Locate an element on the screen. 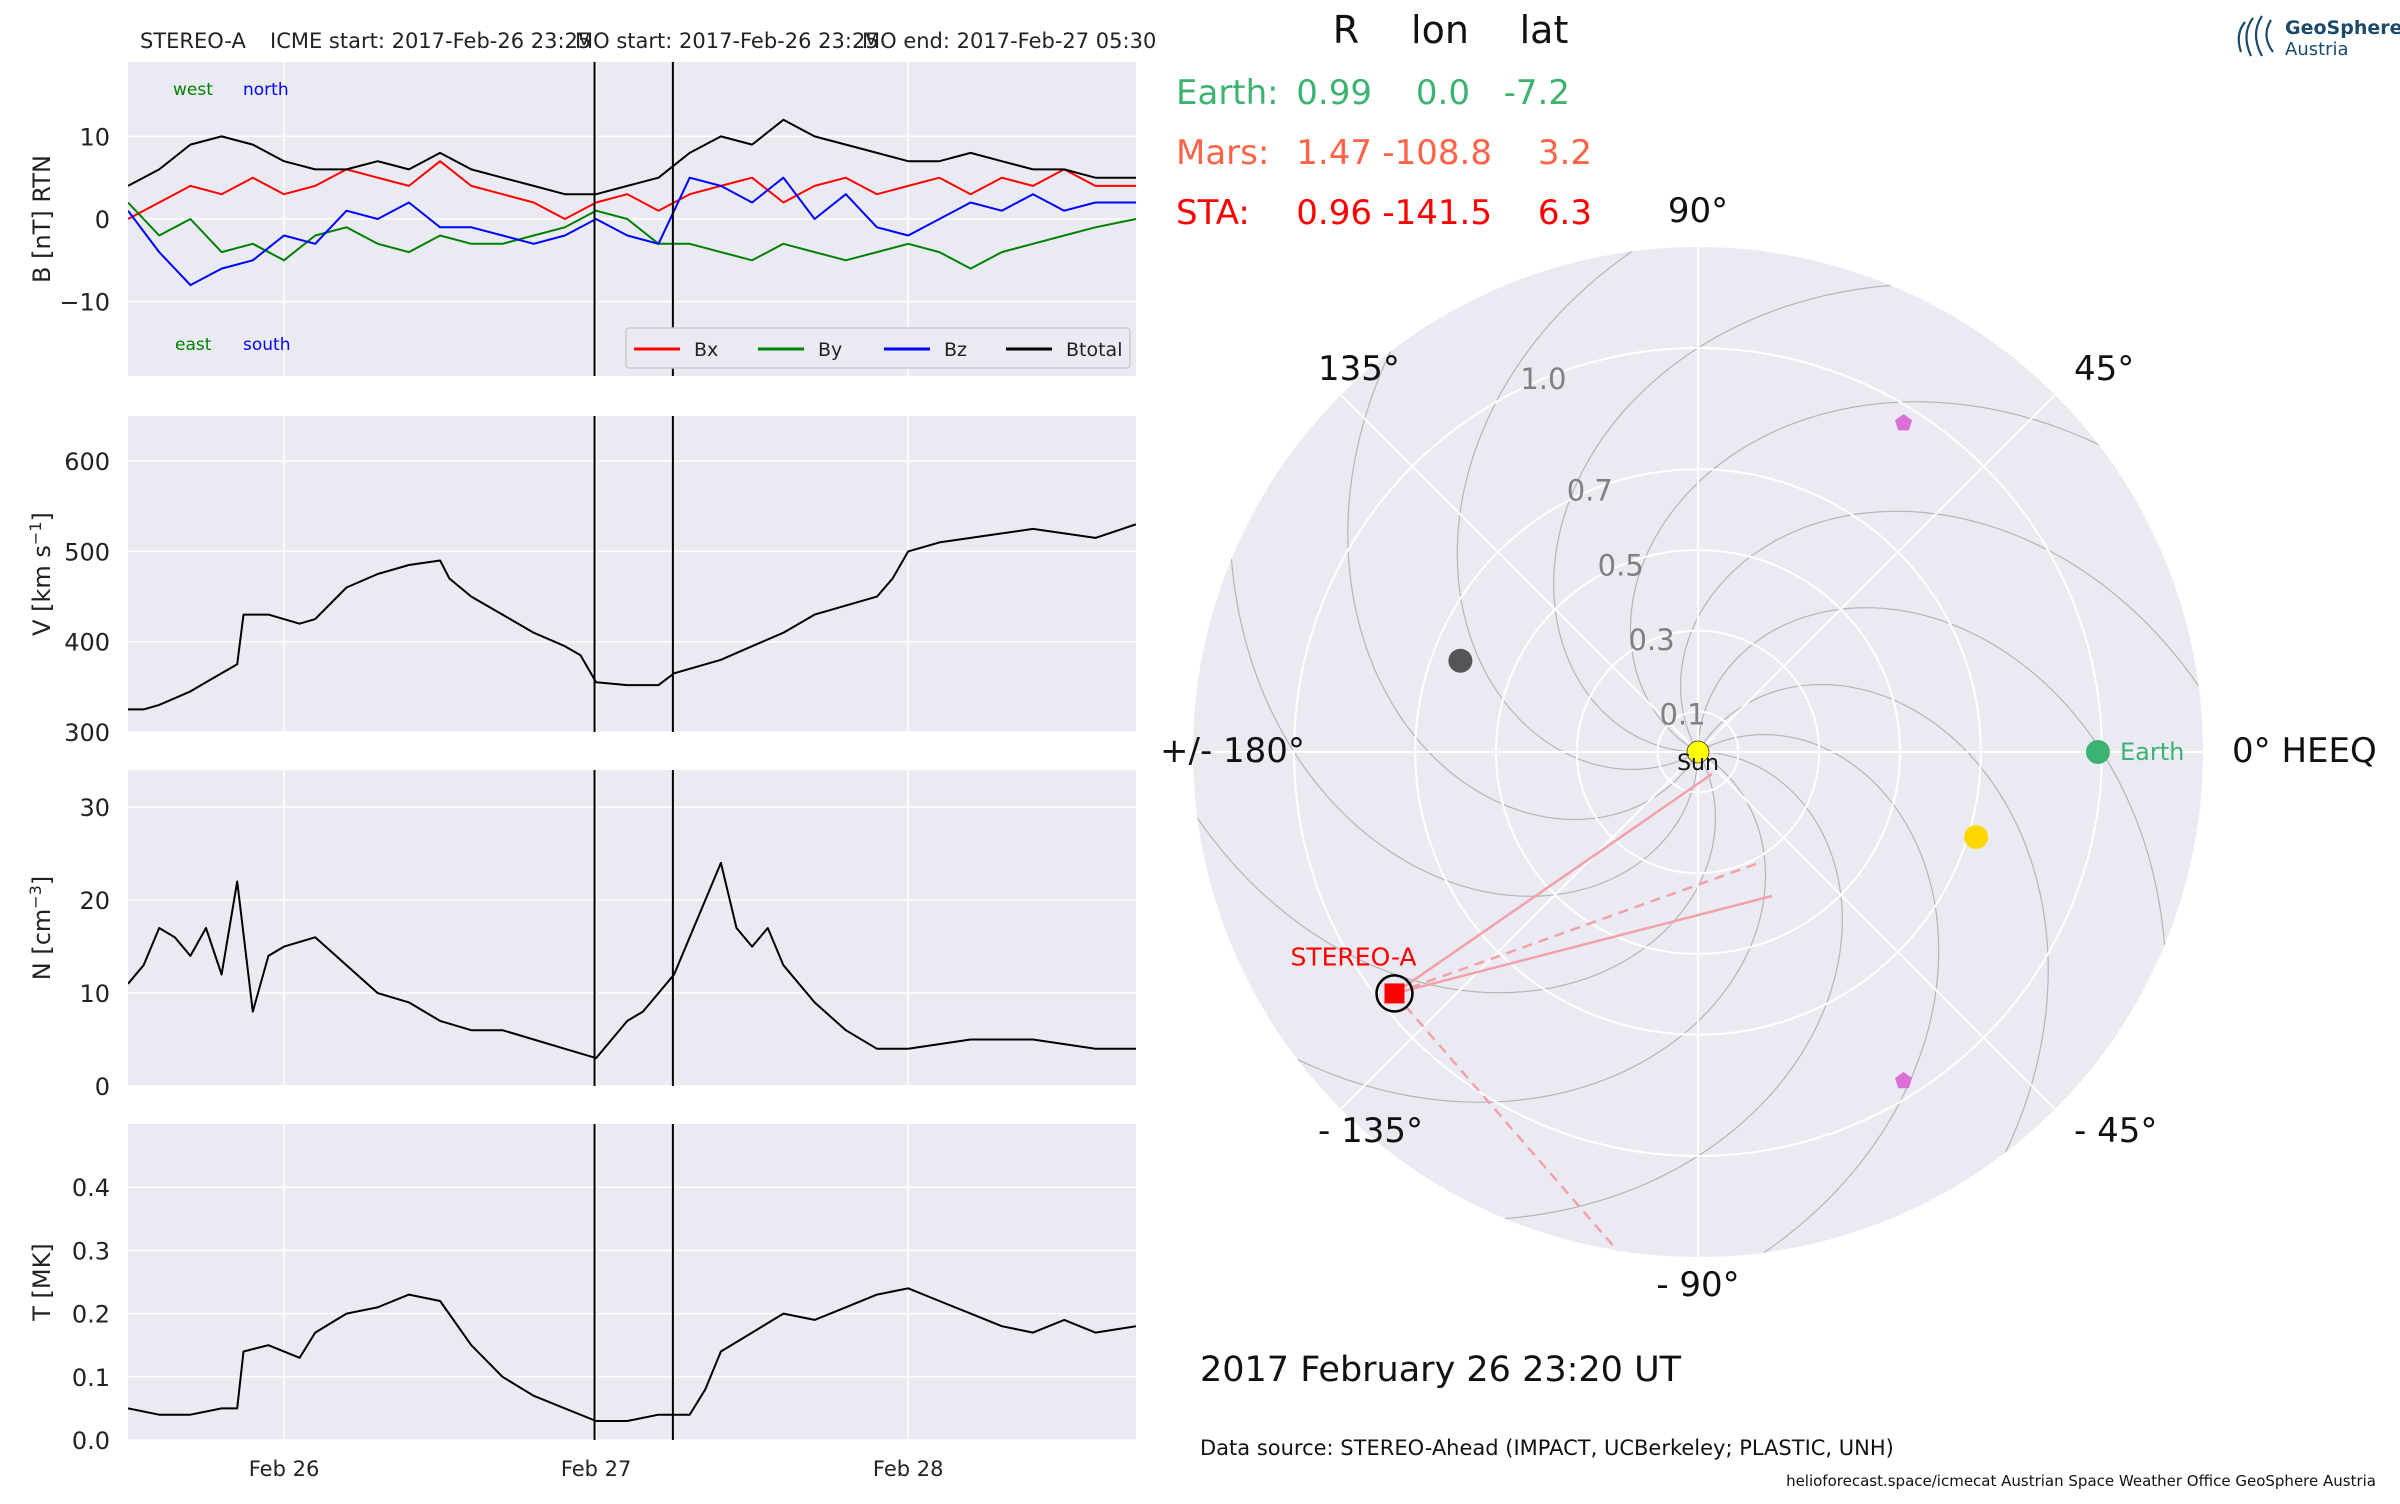 The image size is (2400, 1504). logo-name: GeoSphere is located at coordinates (2342, 28).